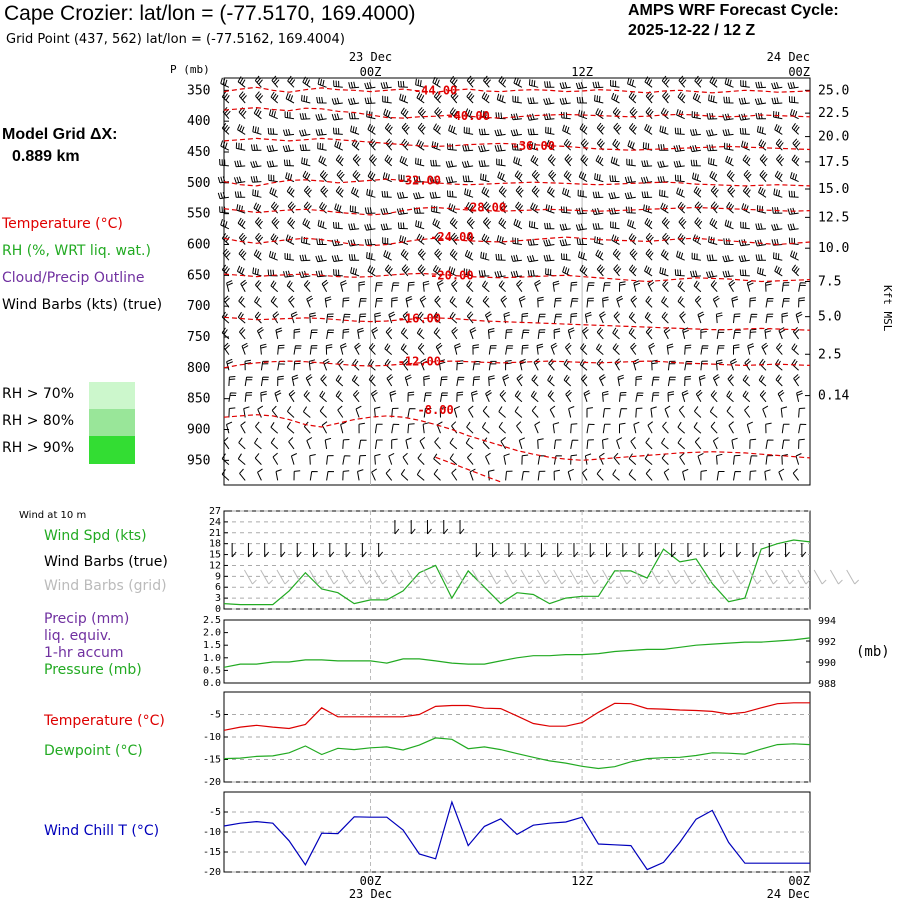 The height and width of the screenshot is (900, 900). I want to click on wind-panel-frame, so click(517, 560).